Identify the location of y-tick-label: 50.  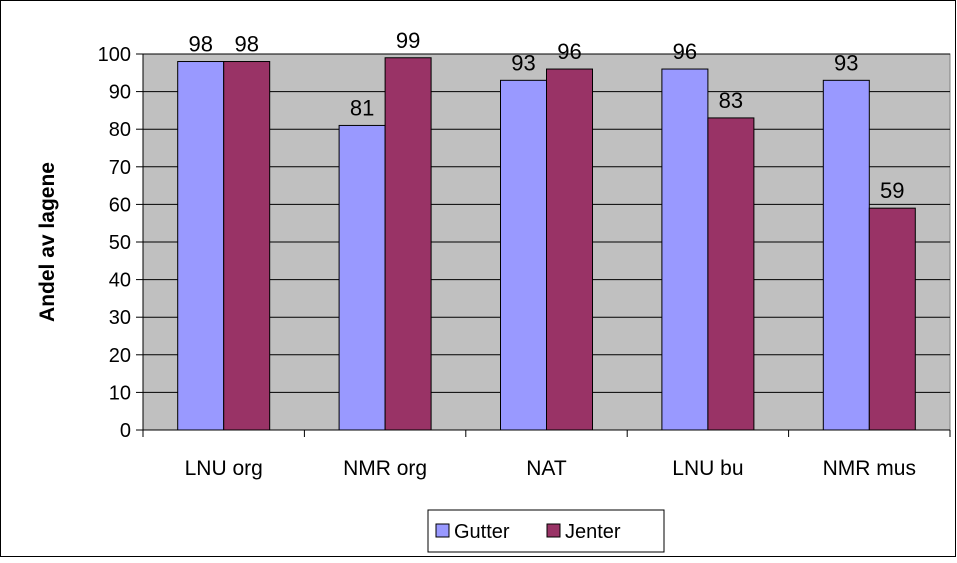
(120, 243).